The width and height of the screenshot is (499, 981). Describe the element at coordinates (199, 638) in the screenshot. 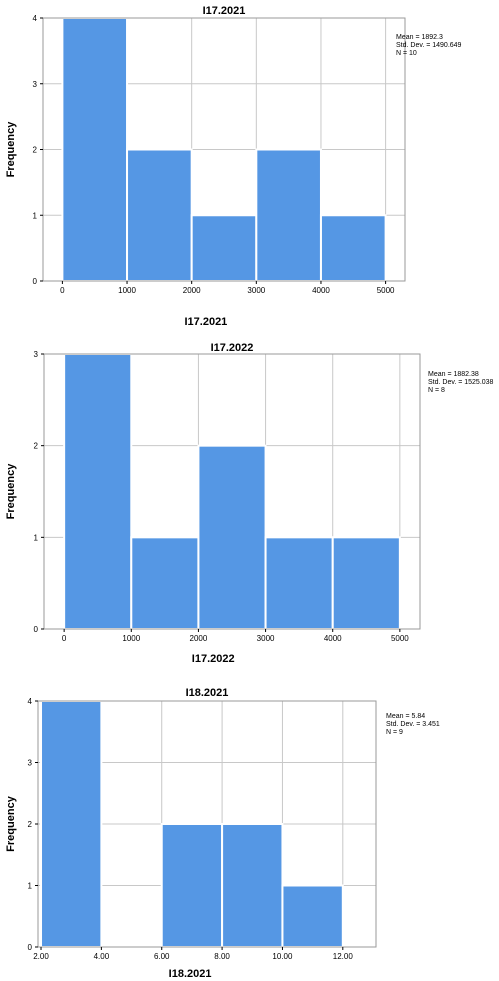

I see `chart2-xtick-label: 2000` at that location.